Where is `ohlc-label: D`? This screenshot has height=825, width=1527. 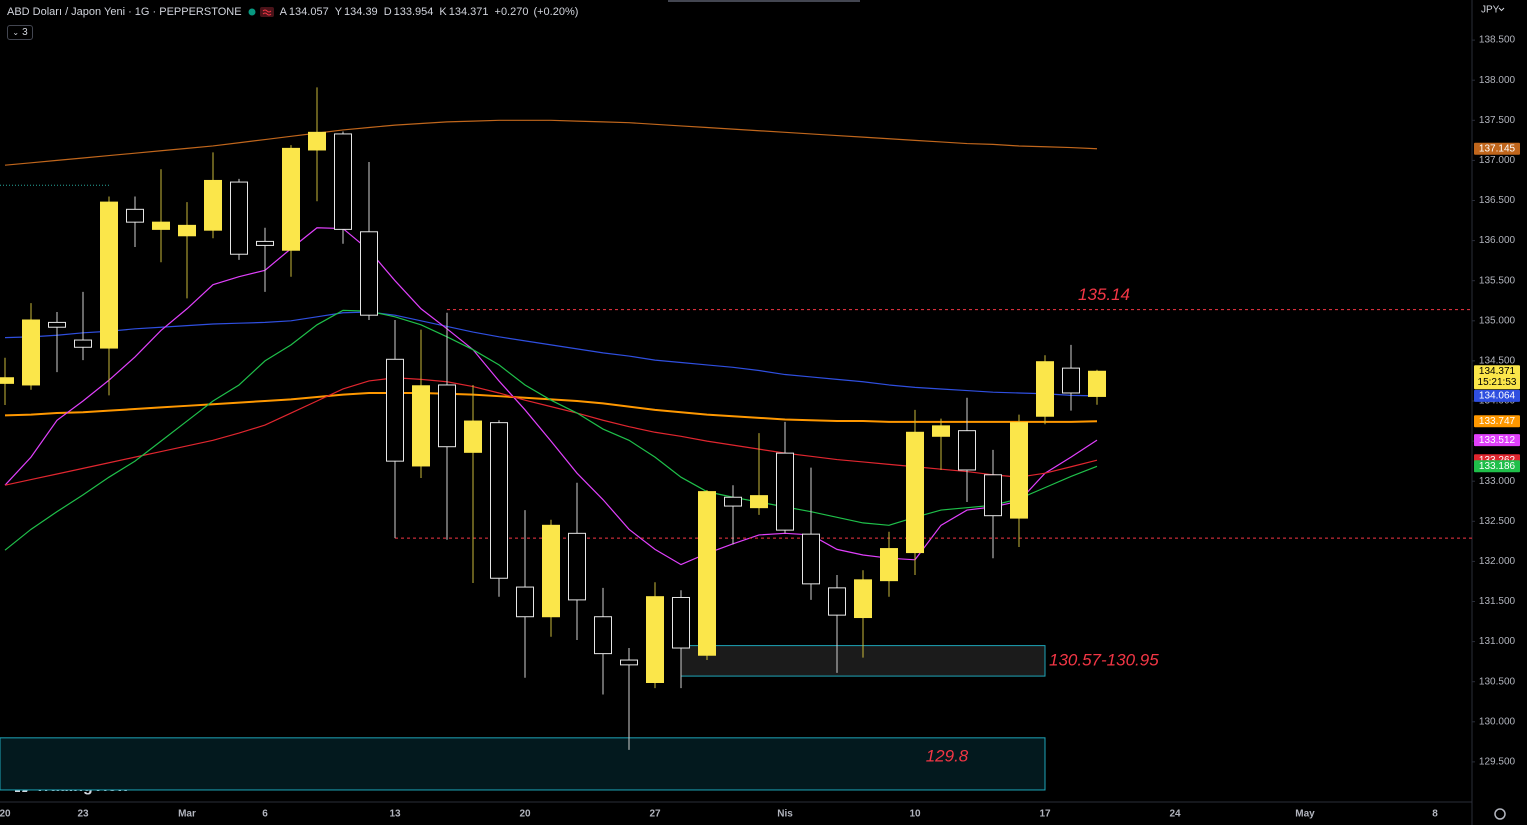 ohlc-label: D is located at coordinates (387, 12).